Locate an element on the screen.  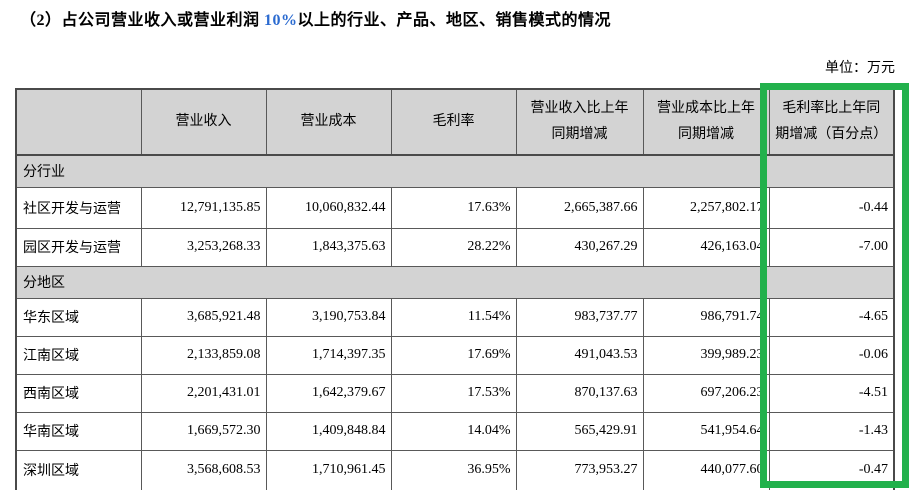
cost-cell: 10,060,832.44 is located at coordinates (328, 207).